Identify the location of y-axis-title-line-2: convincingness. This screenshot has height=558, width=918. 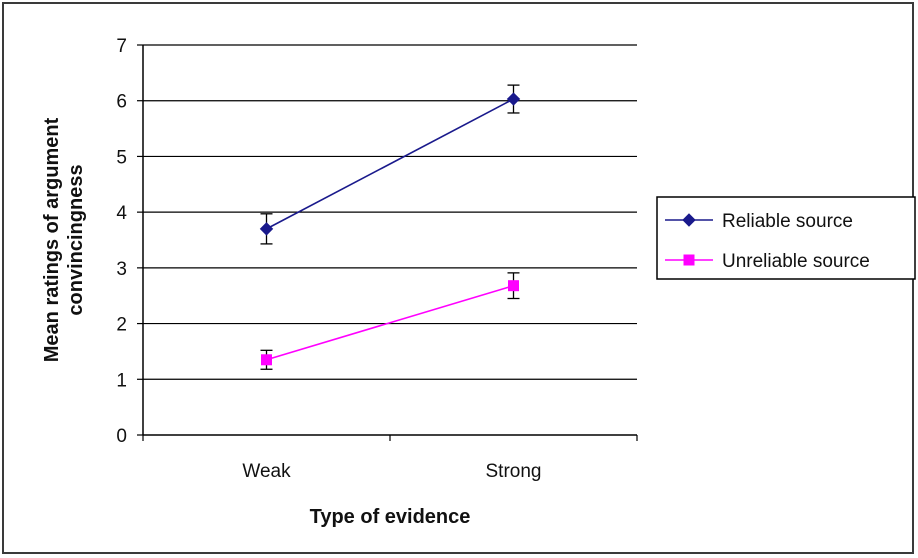
(76, 239).